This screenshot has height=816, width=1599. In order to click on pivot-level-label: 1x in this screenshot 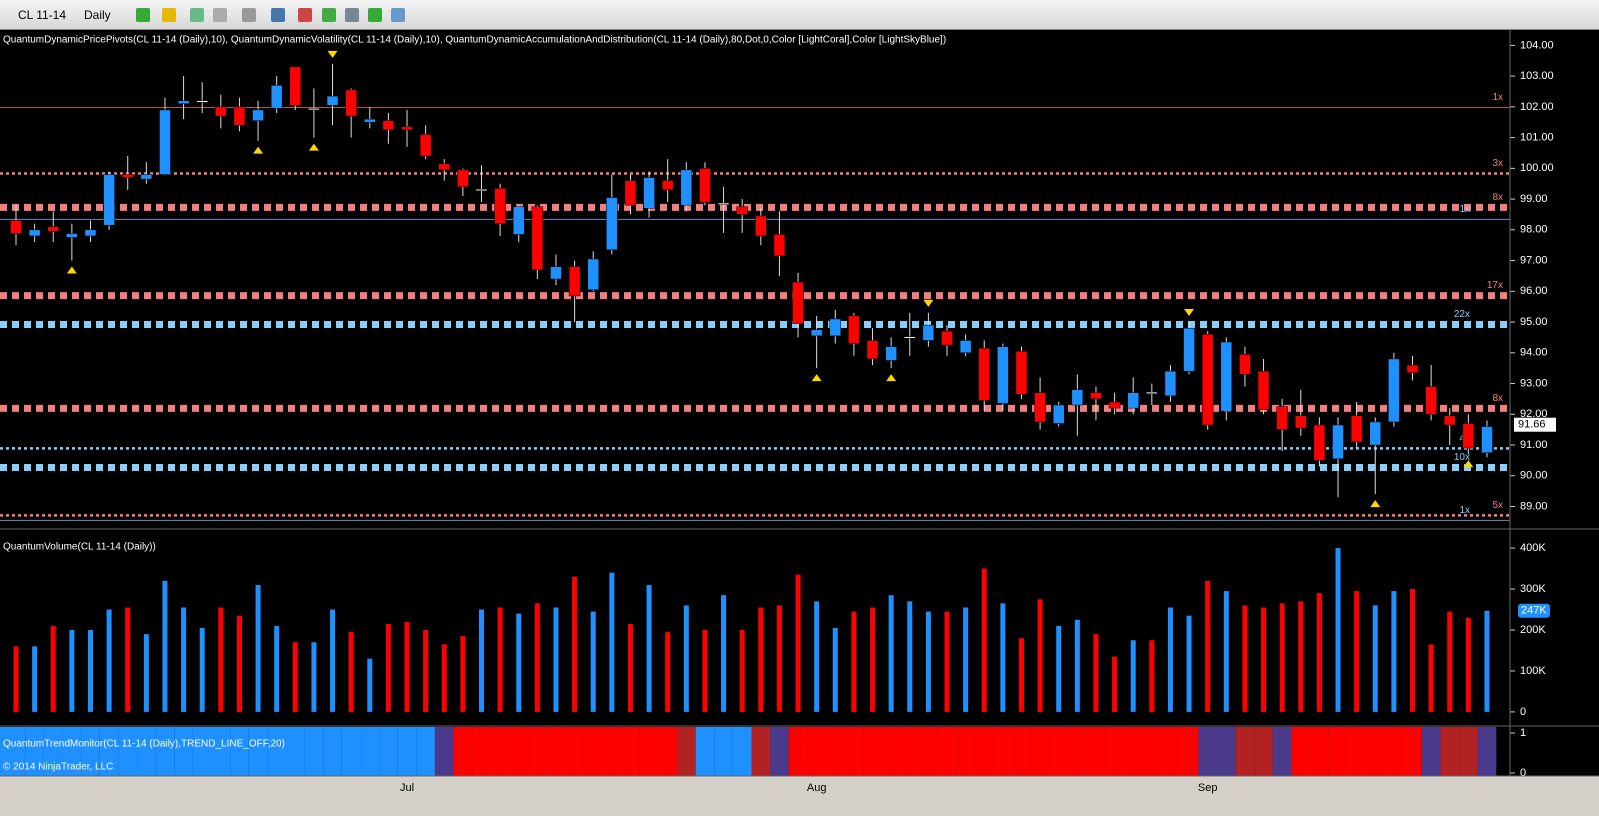, I will do `click(1464, 209)`.